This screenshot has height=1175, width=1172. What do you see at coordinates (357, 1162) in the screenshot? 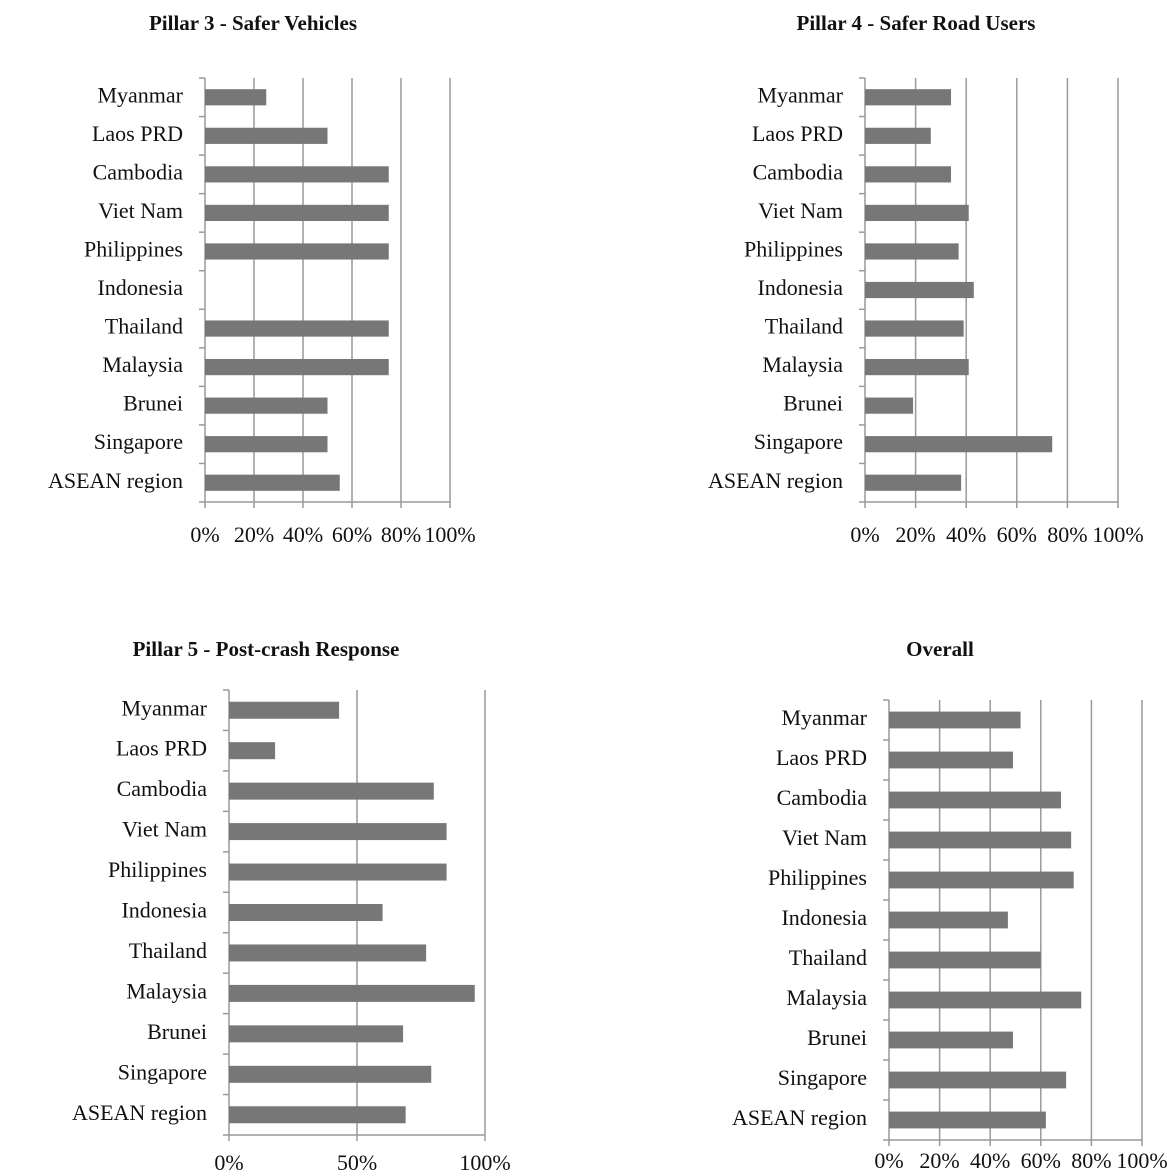
I see `x-tick-label: 50%` at bounding box center [357, 1162].